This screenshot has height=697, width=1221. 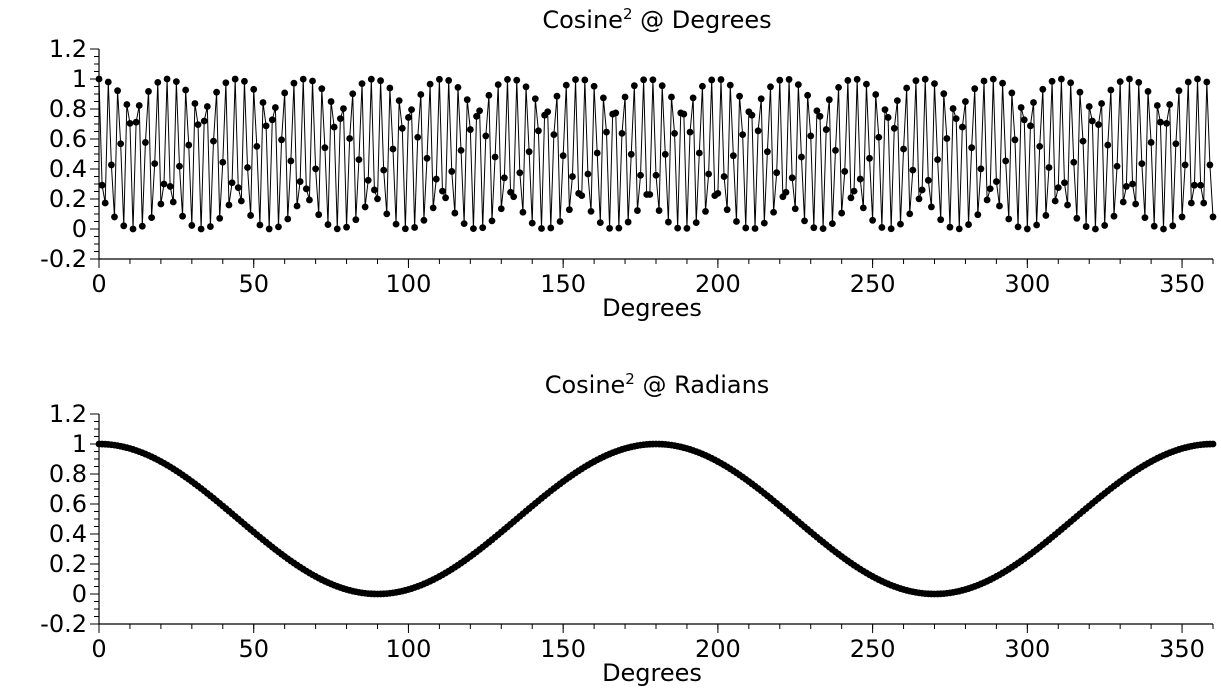 I want to click on y-tick-label: 0.4, so click(x=68, y=534).